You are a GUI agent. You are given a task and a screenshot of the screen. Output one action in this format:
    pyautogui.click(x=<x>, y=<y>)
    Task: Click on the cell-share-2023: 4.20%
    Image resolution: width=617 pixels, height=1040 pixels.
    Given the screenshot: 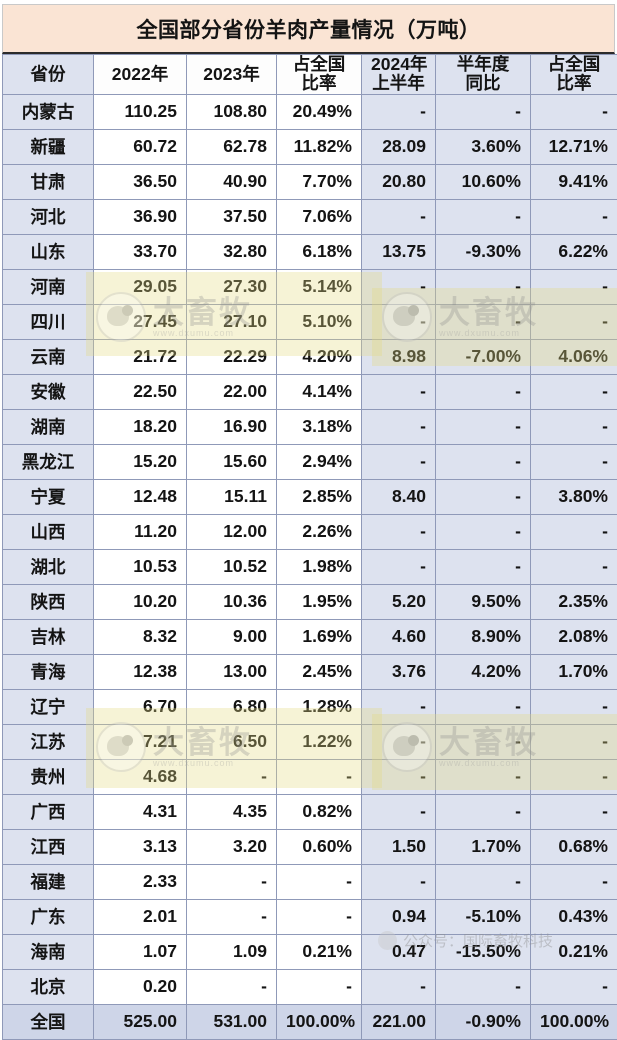 What is the action you would take?
    pyautogui.click(x=319, y=356)
    